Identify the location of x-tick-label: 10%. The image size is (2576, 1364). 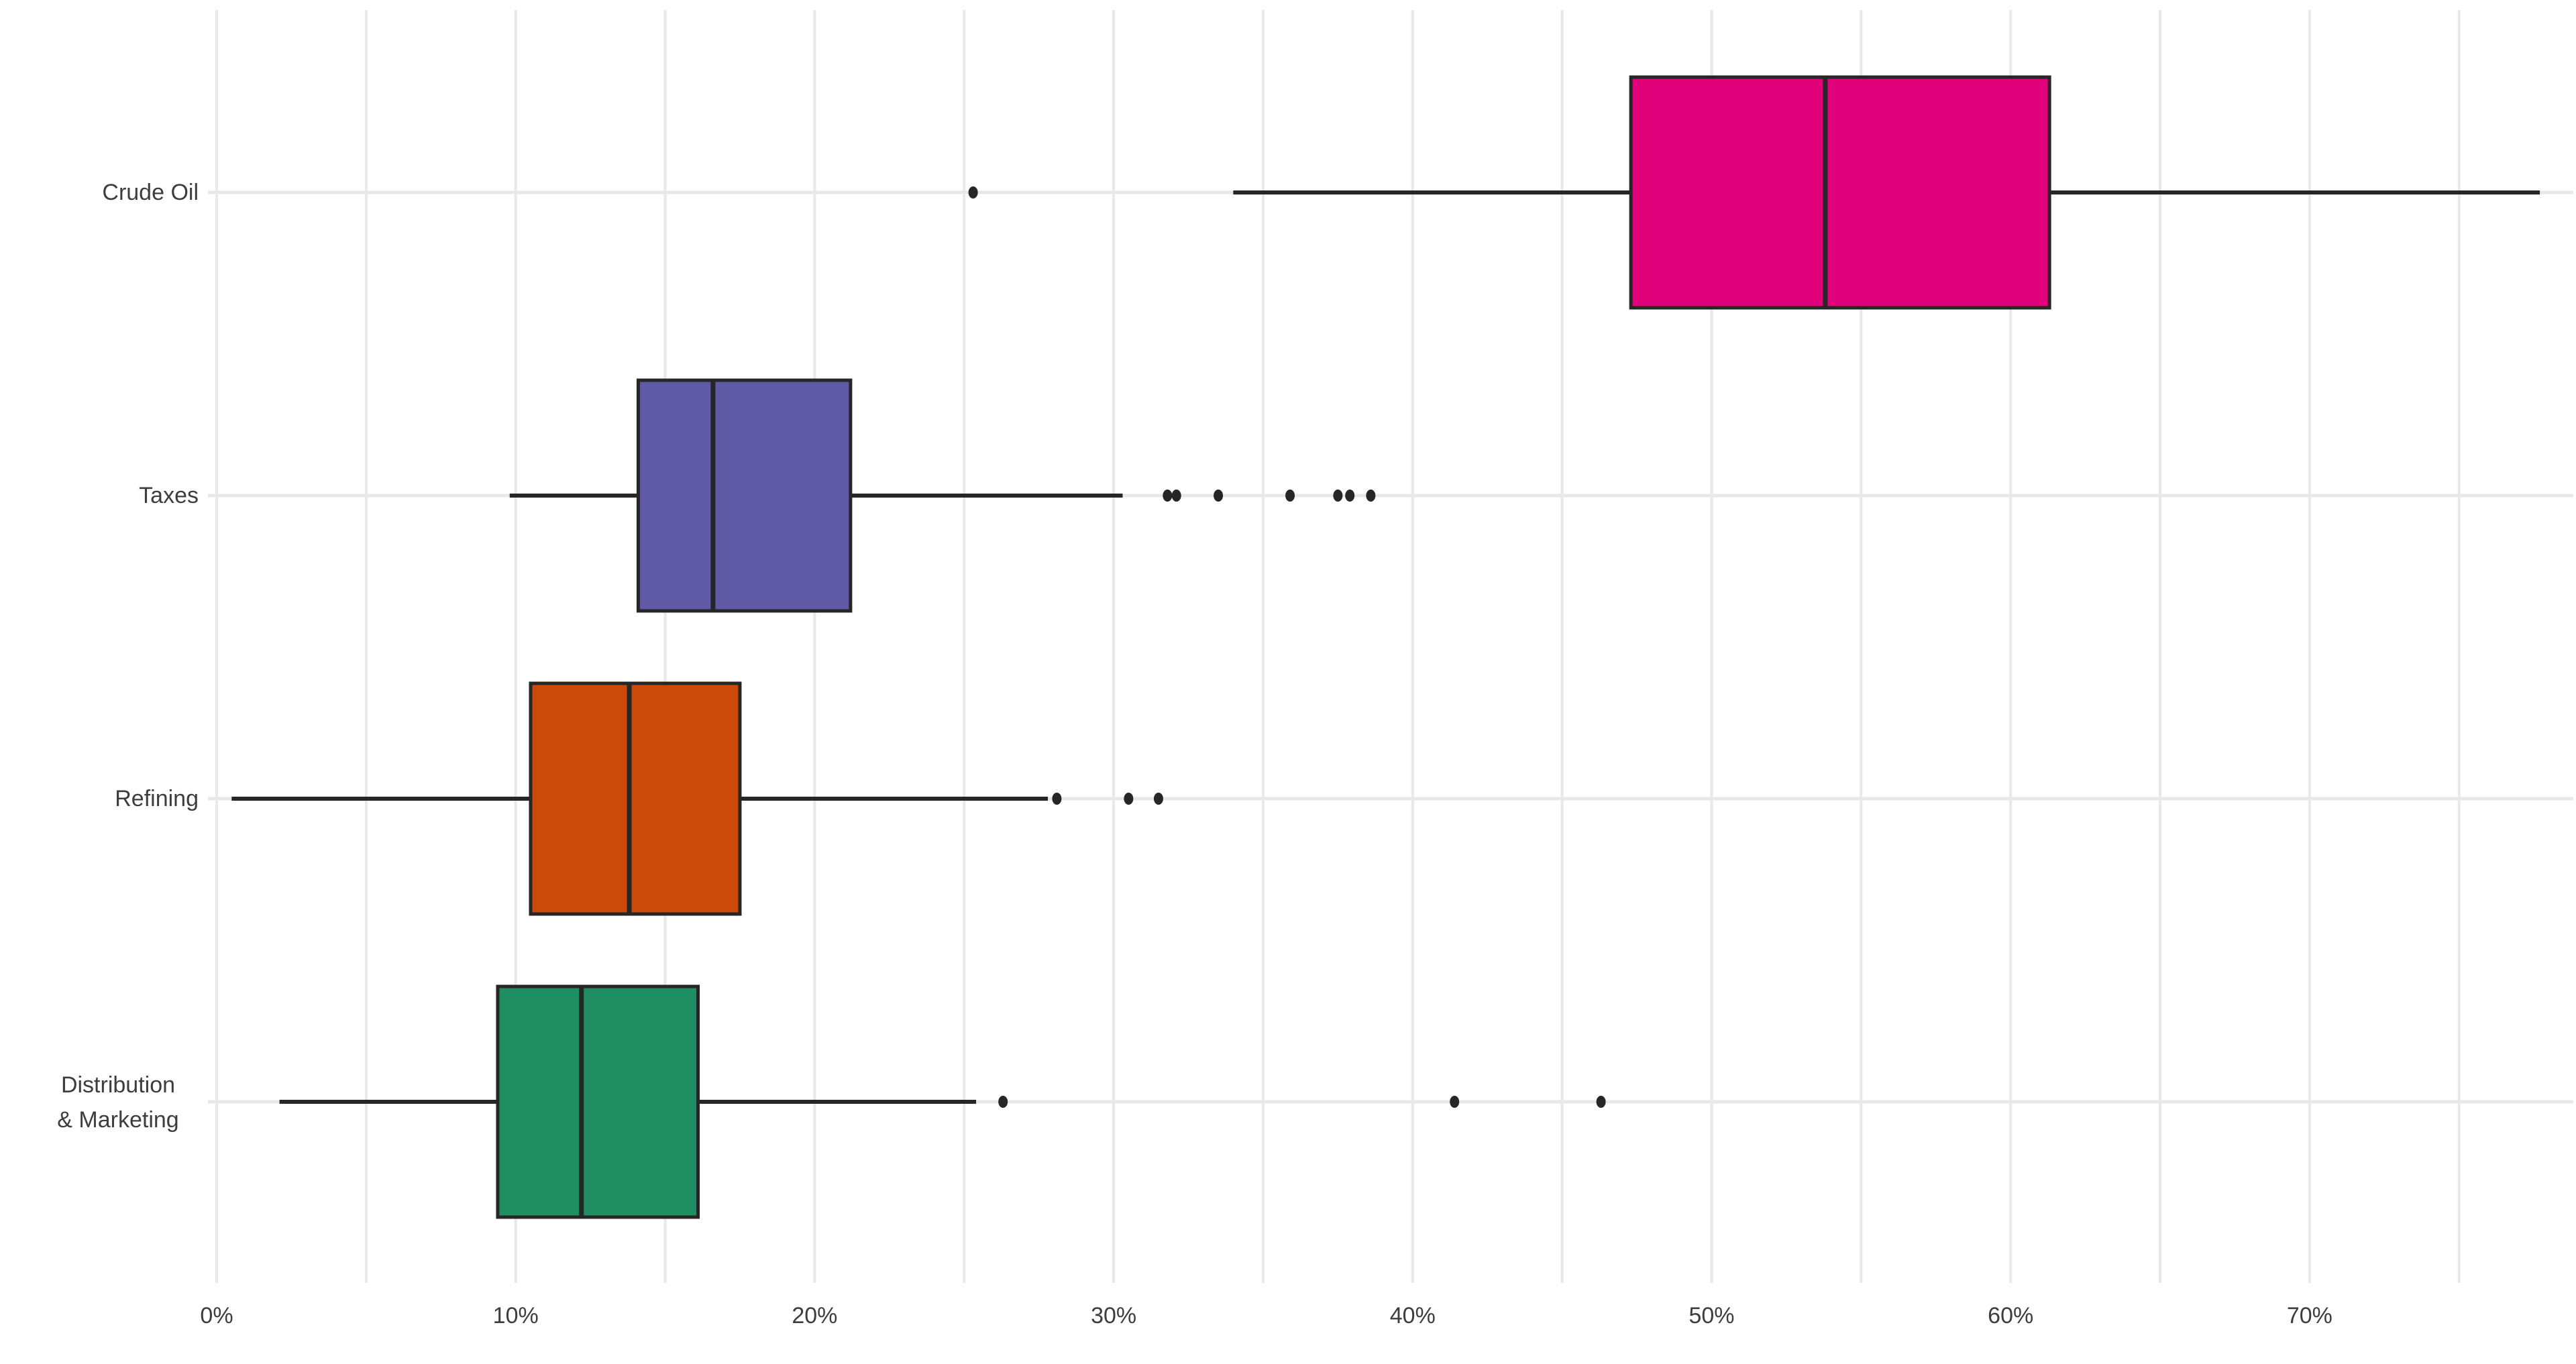
(516, 1315).